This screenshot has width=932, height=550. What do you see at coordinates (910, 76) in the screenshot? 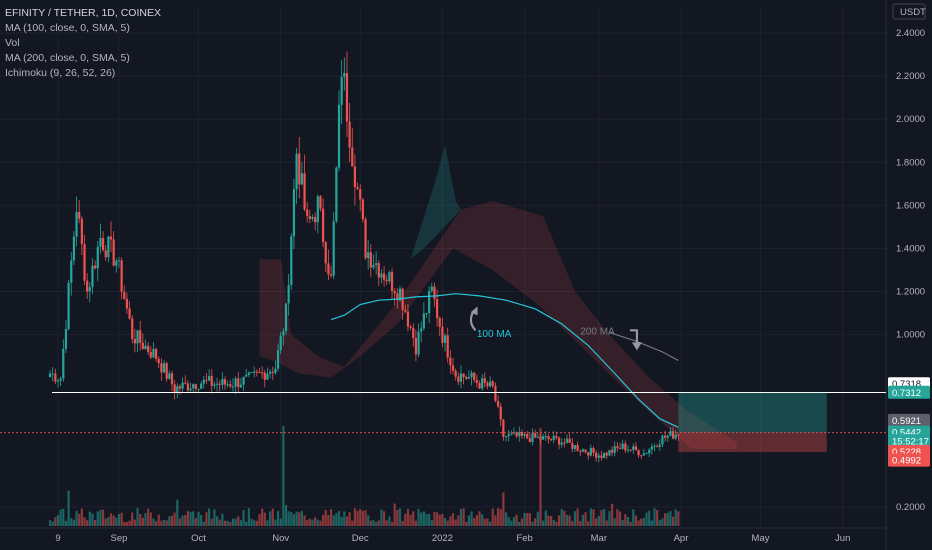
I see `y-tick-label: 2.2000` at bounding box center [910, 76].